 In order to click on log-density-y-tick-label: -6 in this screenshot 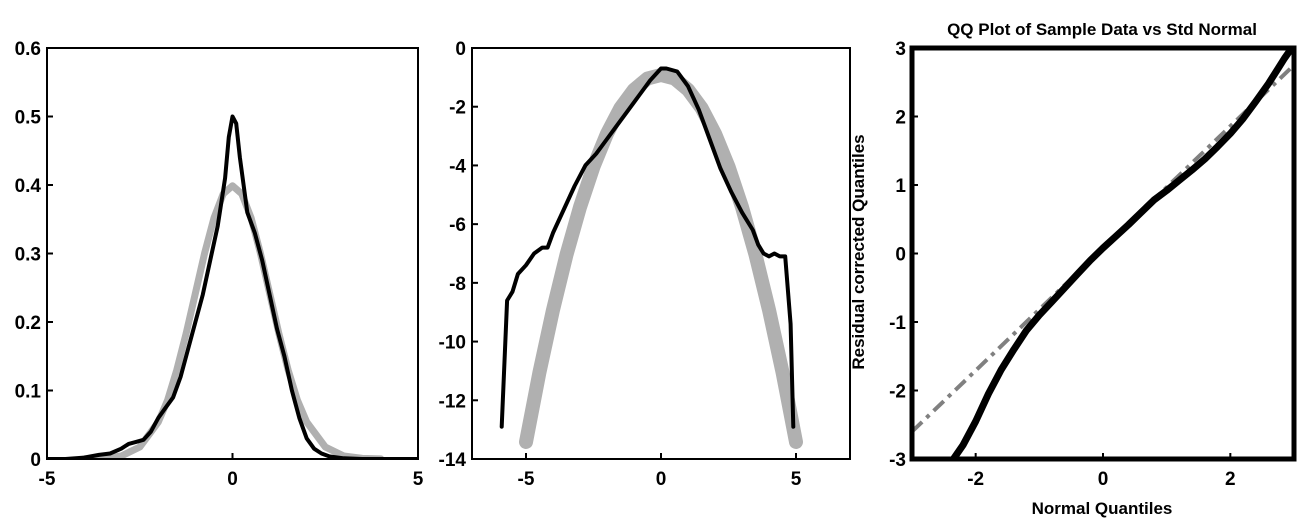, I will do `click(457, 225)`.